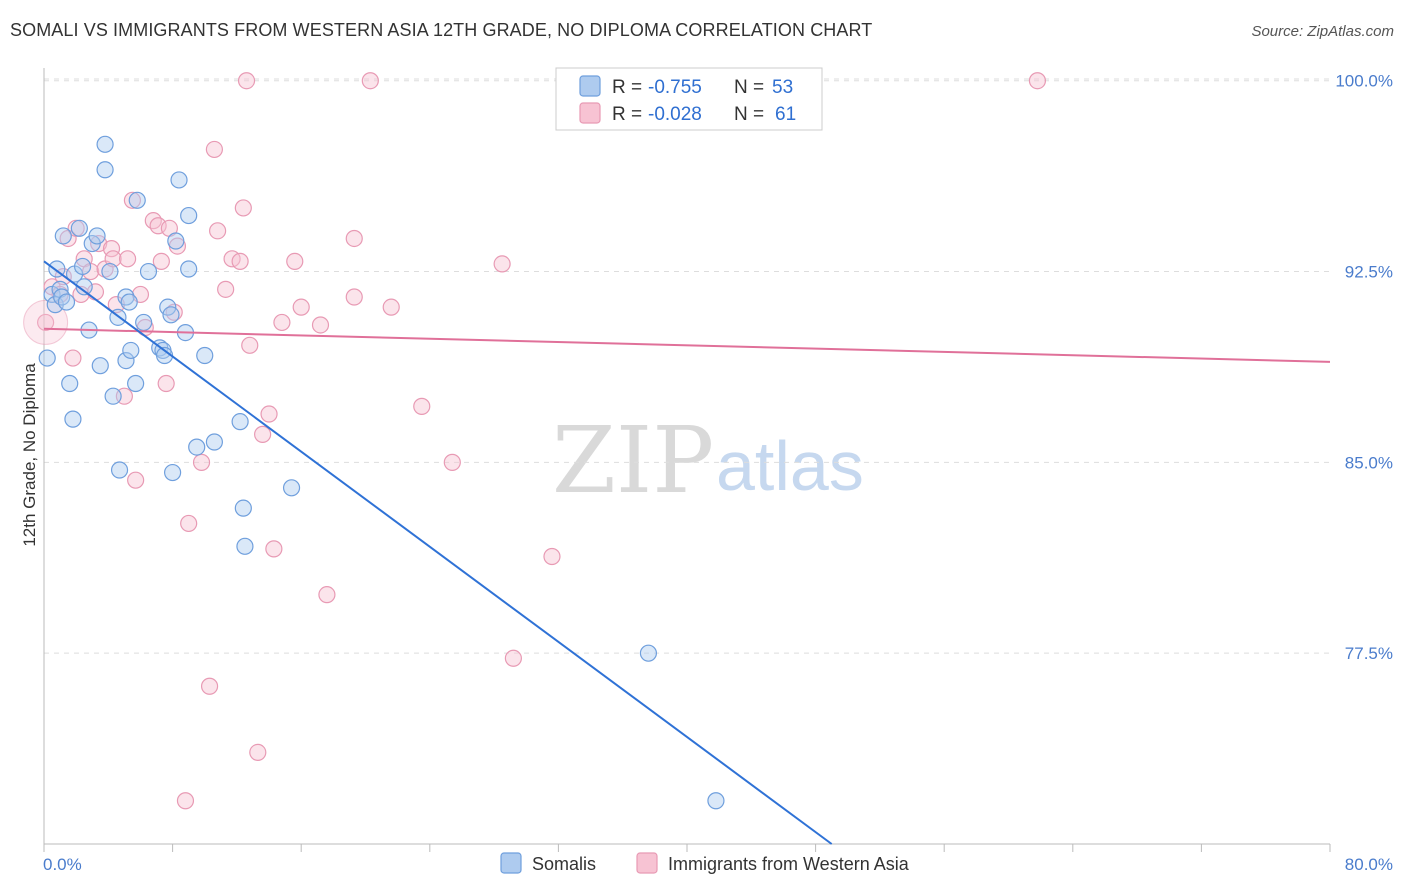  What do you see at coordinates (564, 864) in the screenshot?
I see `bottom-legend-label-somalis: Somalis` at bounding box center [564, 864].